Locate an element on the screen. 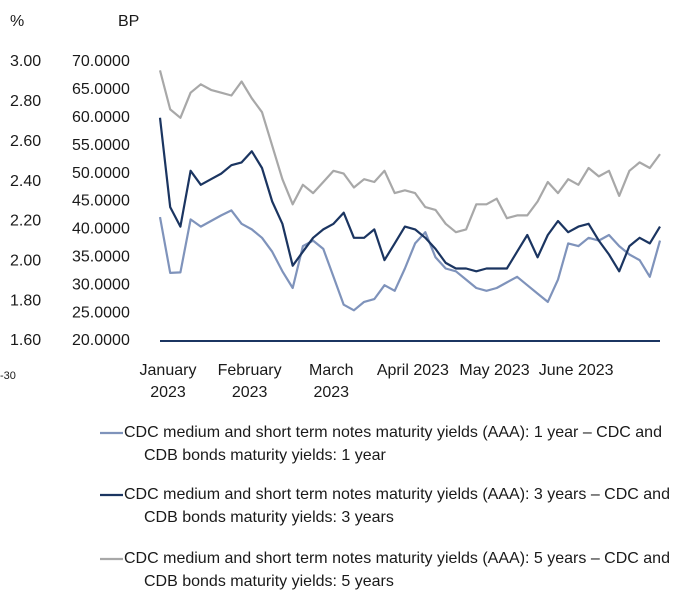 The image size is (693, 596). y2-tick-label: 2.00 is located at coordinates (25, 261).